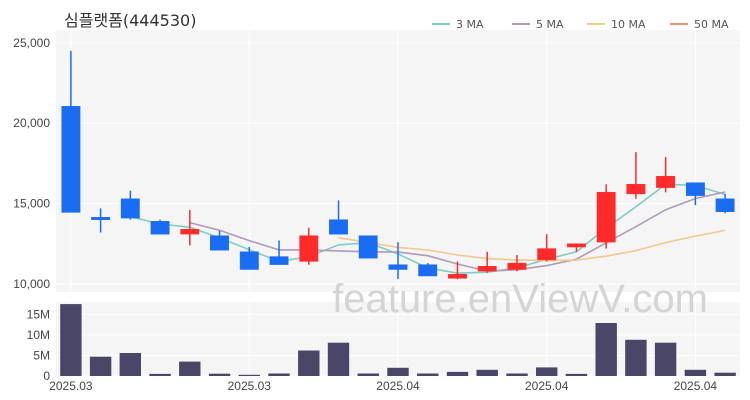 The image size is (750, 400). Describe the element at coordinates (31, 284) in the screenshot. I see `price-tick-label: 10,000` at that location.